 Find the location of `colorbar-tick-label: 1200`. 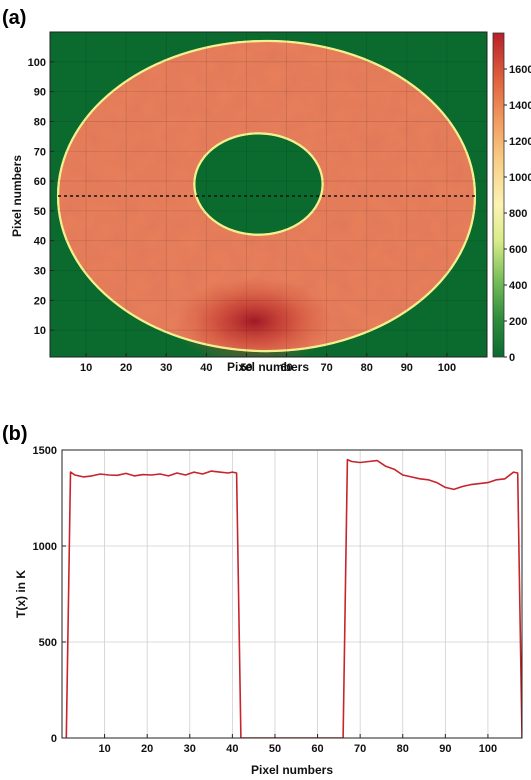

colorbar-tick-label: 1200 is located at coordinates (520, 142).